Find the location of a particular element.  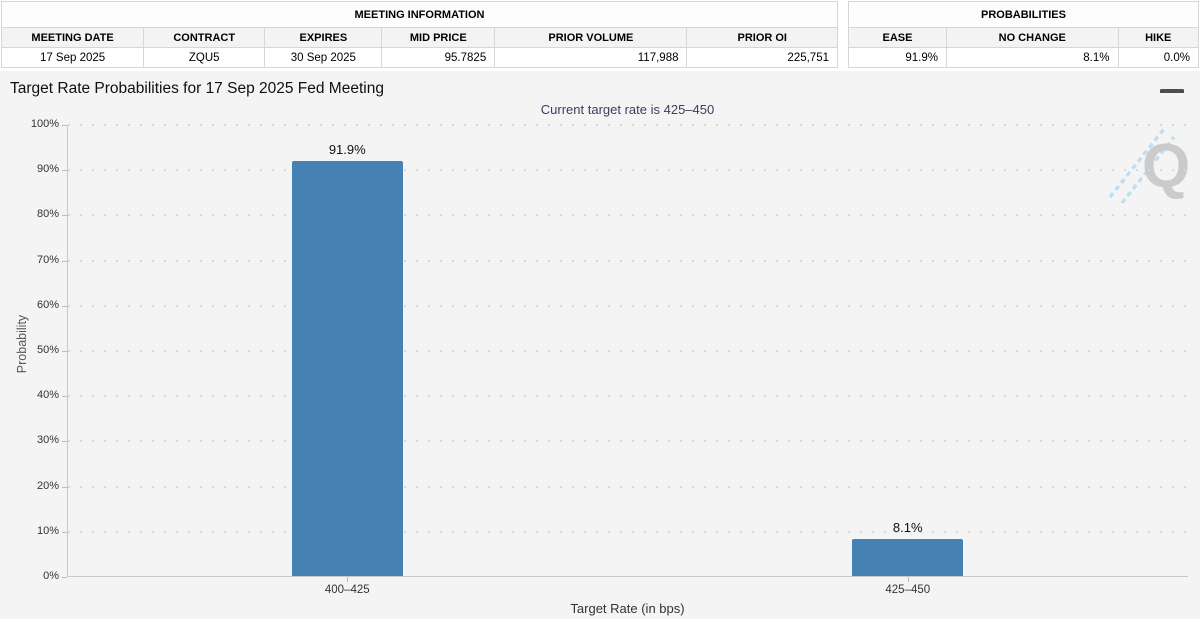

x-category-label: 400–425 is located at coordinates (347, 590).